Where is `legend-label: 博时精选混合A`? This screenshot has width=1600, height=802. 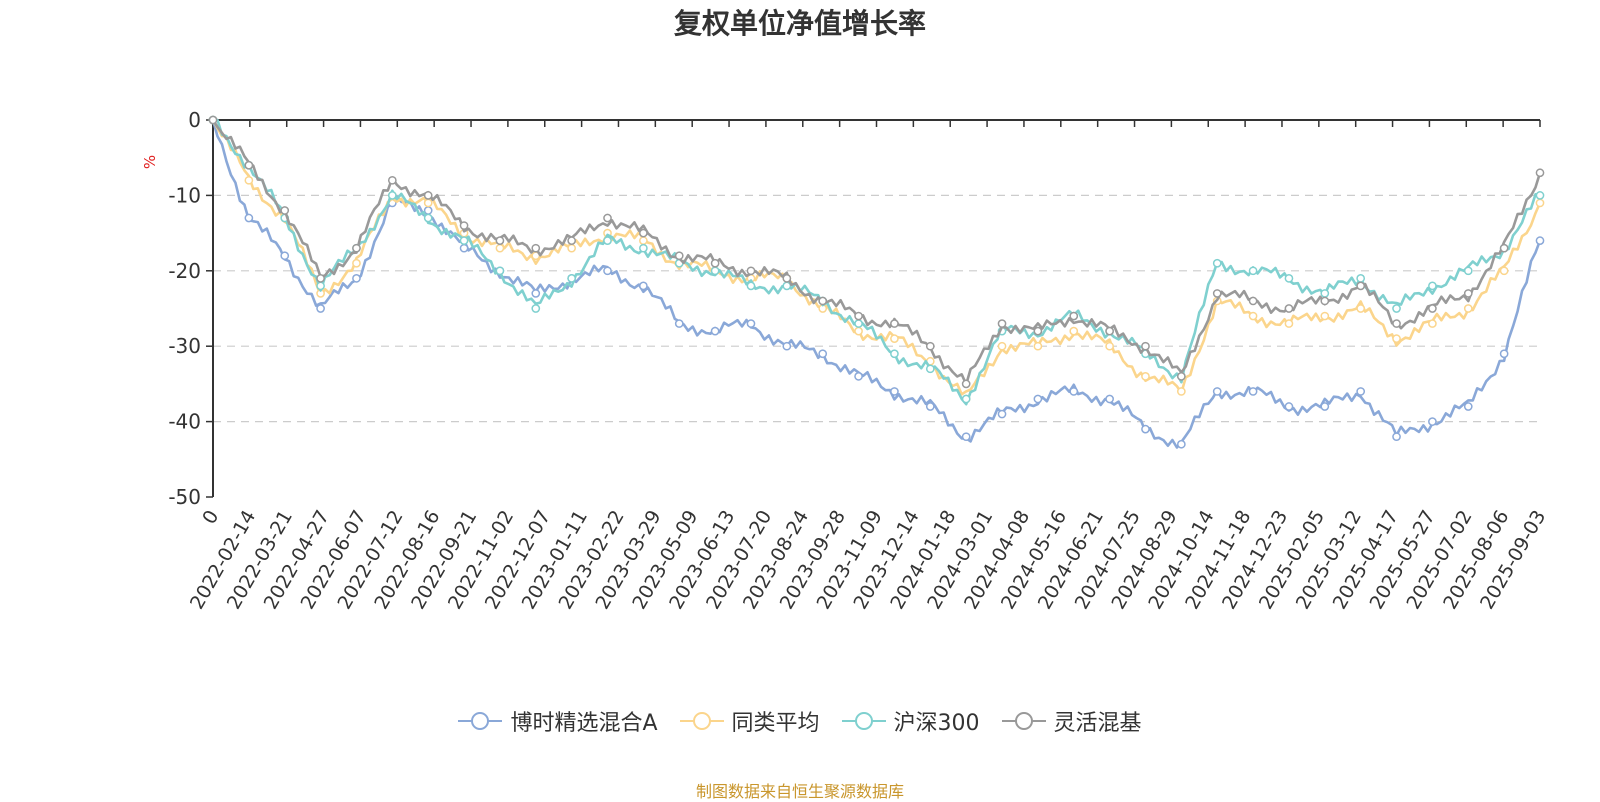
legend-label: 博时精选混合A is located at coordinates (584, 723).